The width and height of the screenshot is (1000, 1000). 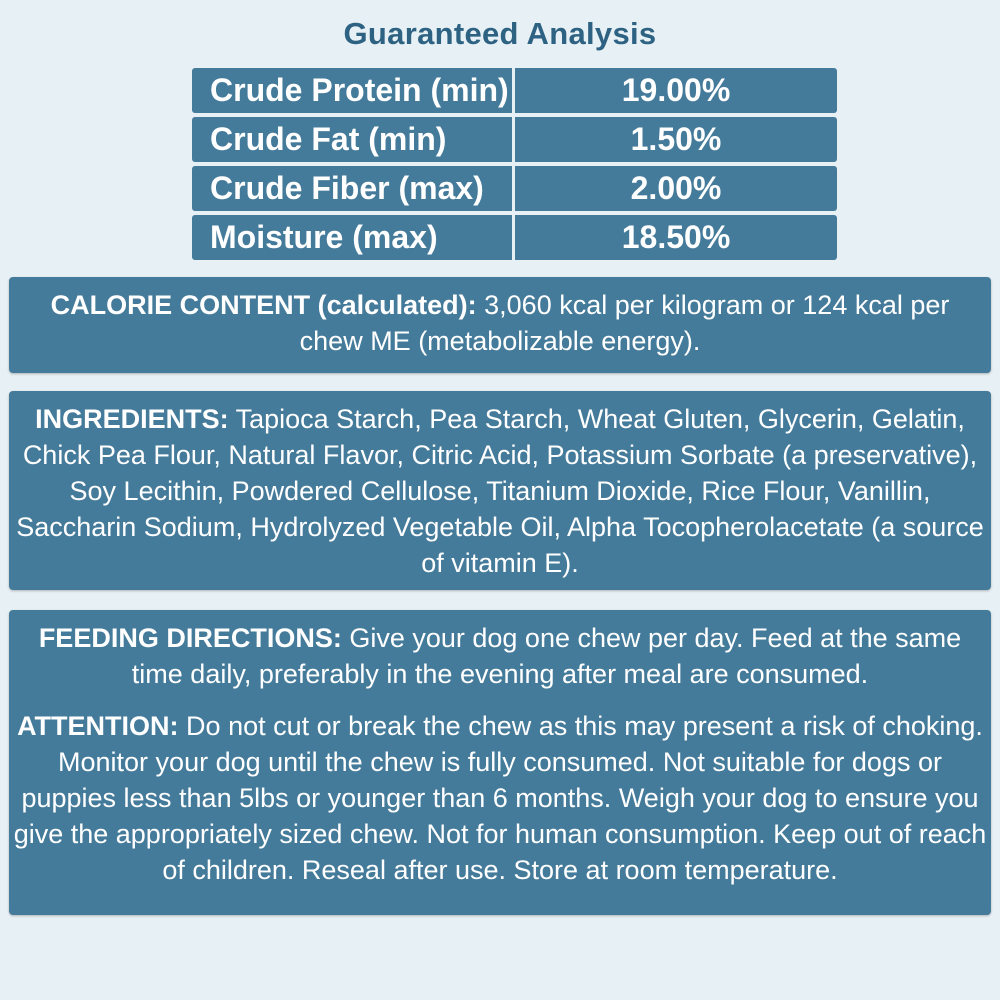 What do you see at coordinates (676, 139) in the screenshot?
I see `nutrient-value: 1.50%` at bounding box center [676, 139].